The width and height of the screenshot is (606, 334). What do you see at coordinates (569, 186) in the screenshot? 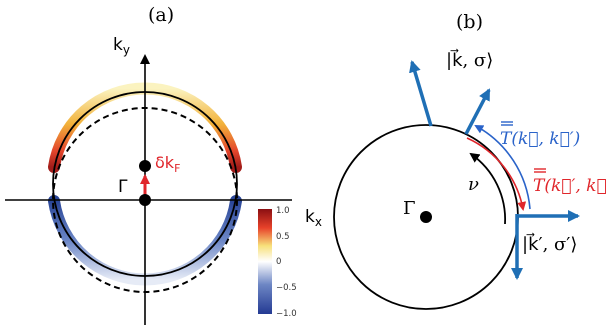
I see `t-red-text: T(k⃗′, k⃗)` at bounding box center [569, 186].